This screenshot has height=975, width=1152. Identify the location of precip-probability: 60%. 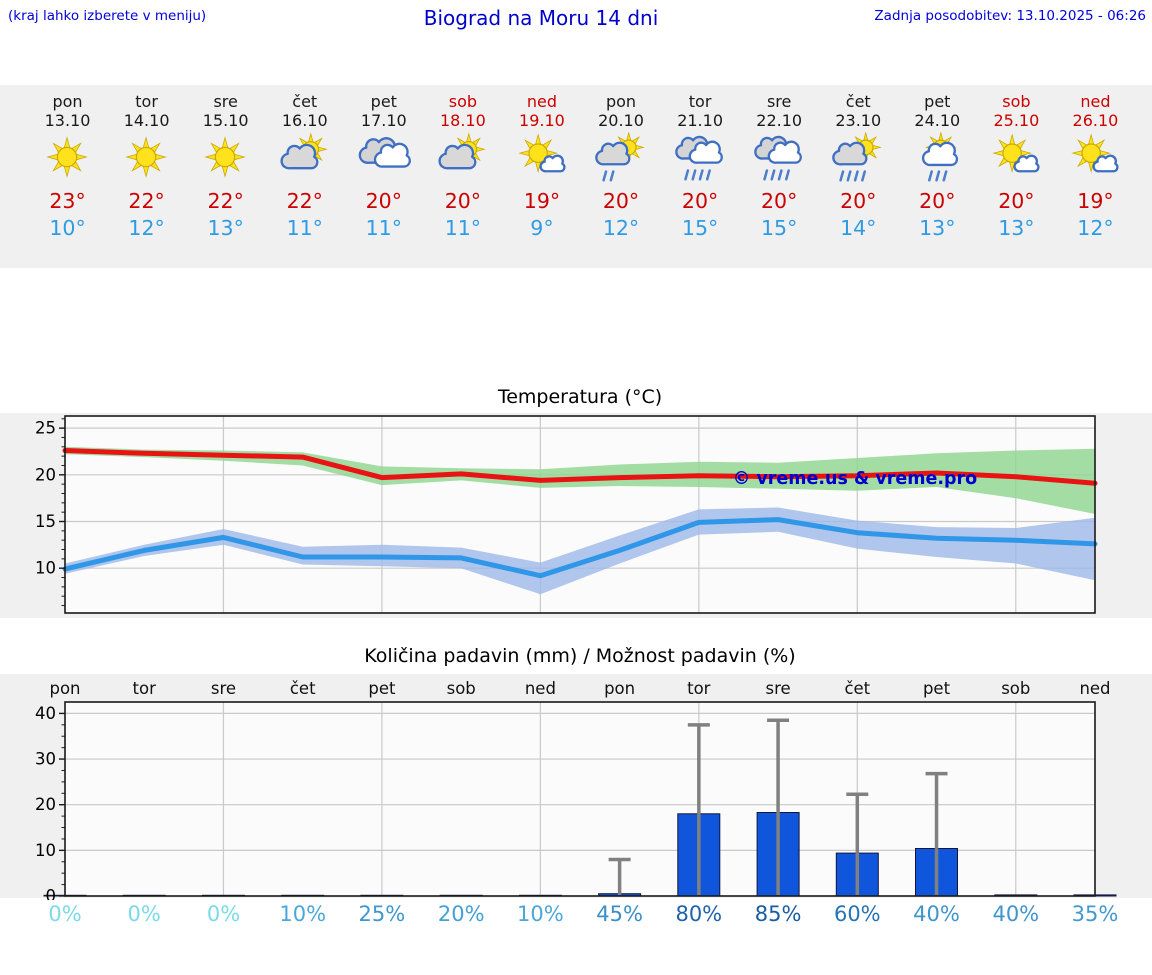
(857, 914).